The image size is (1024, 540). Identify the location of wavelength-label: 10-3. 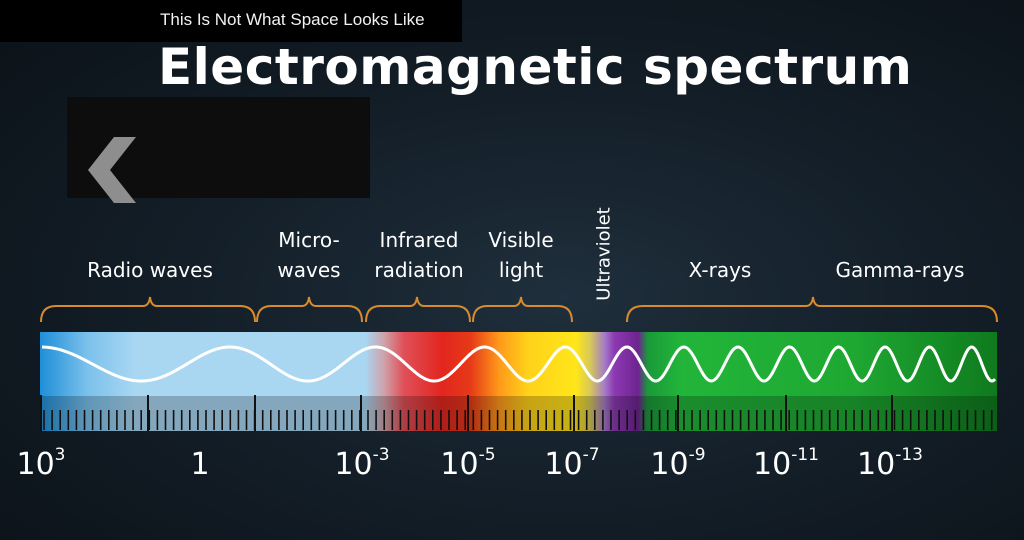
(362, 463).